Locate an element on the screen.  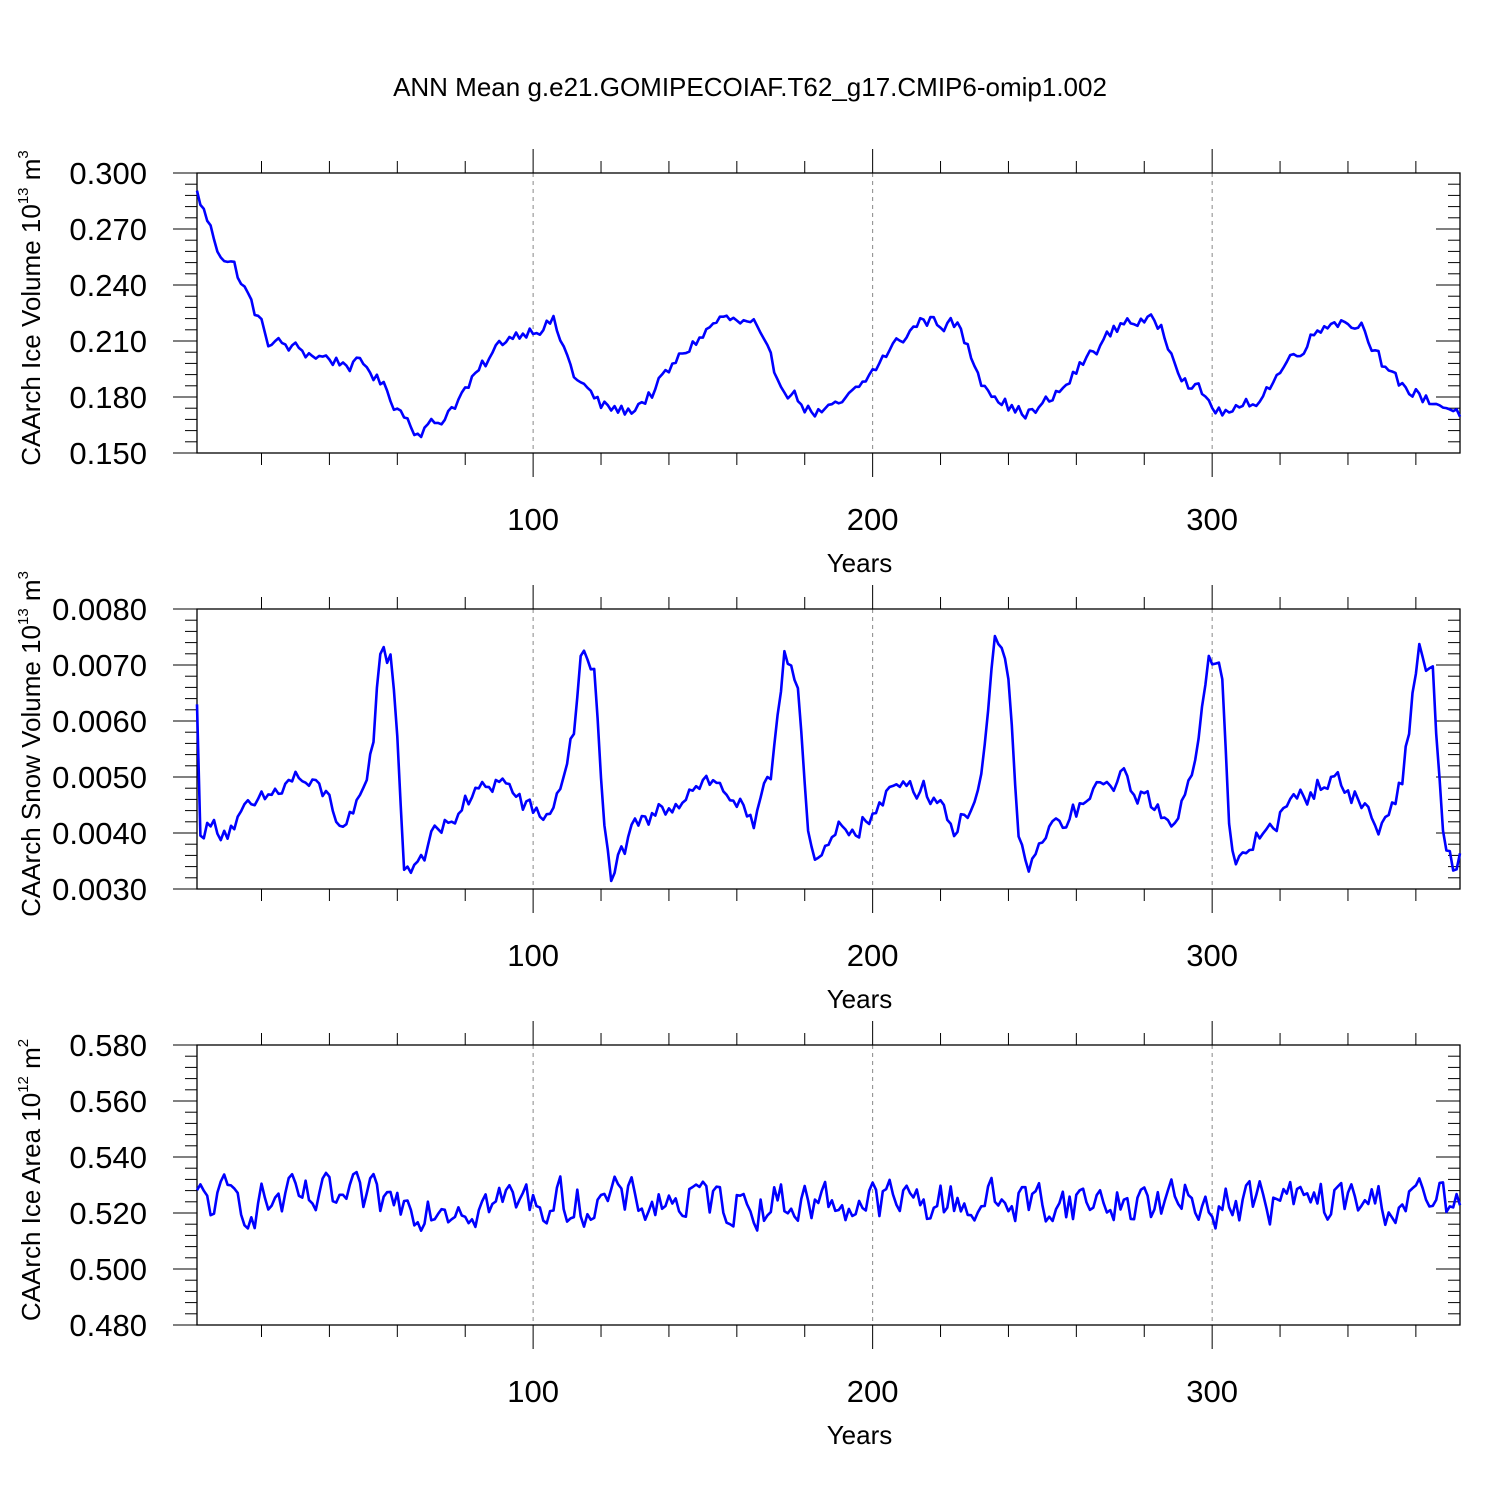
y-tick-label: 0.560 is located at coordinates (108, 1101).